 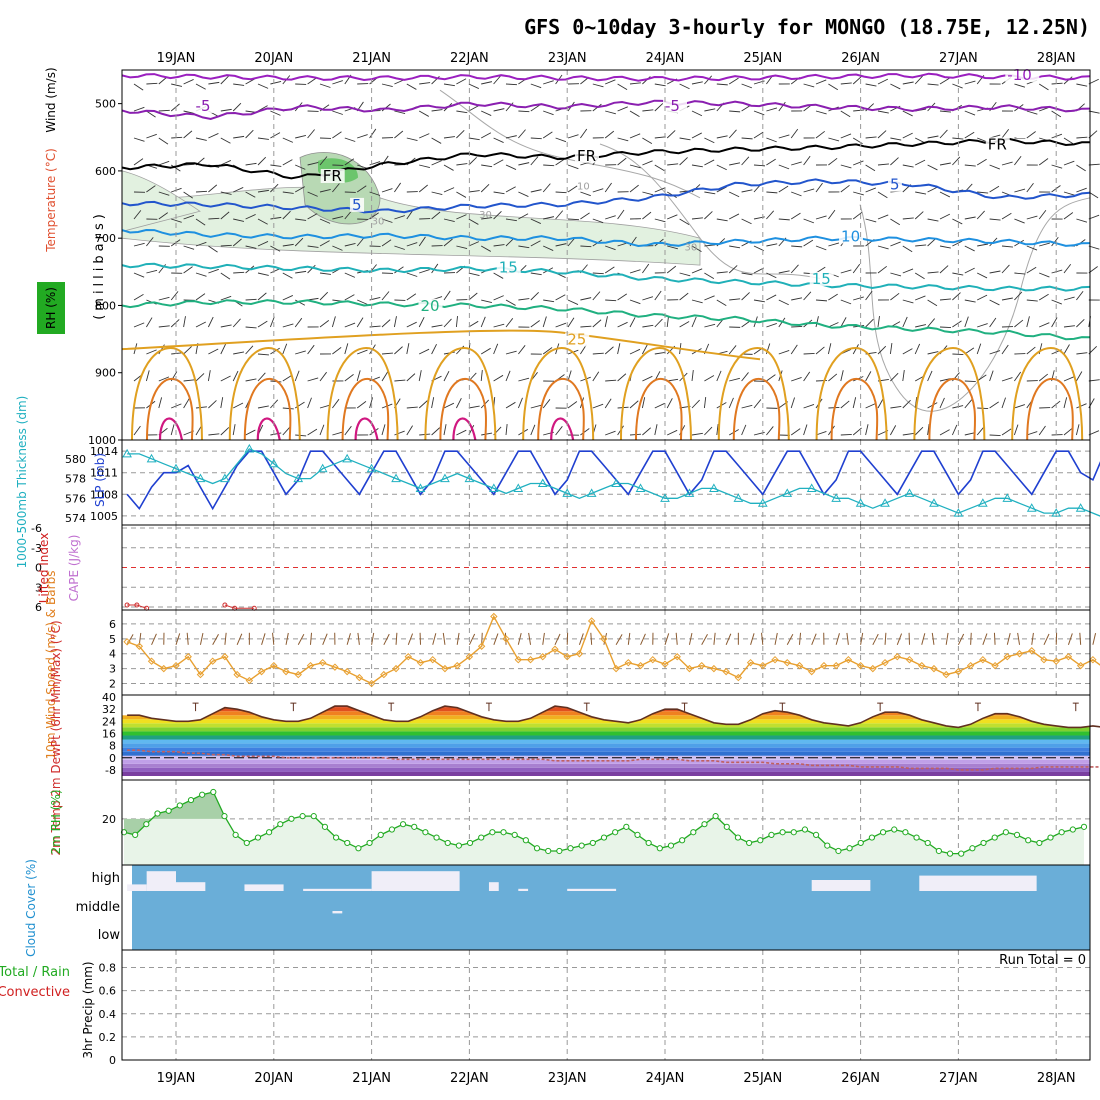 What do you see at coordinates (362, 394) in the screenshot?
I see `isotherm-warm` at bounding box center [362, 394].